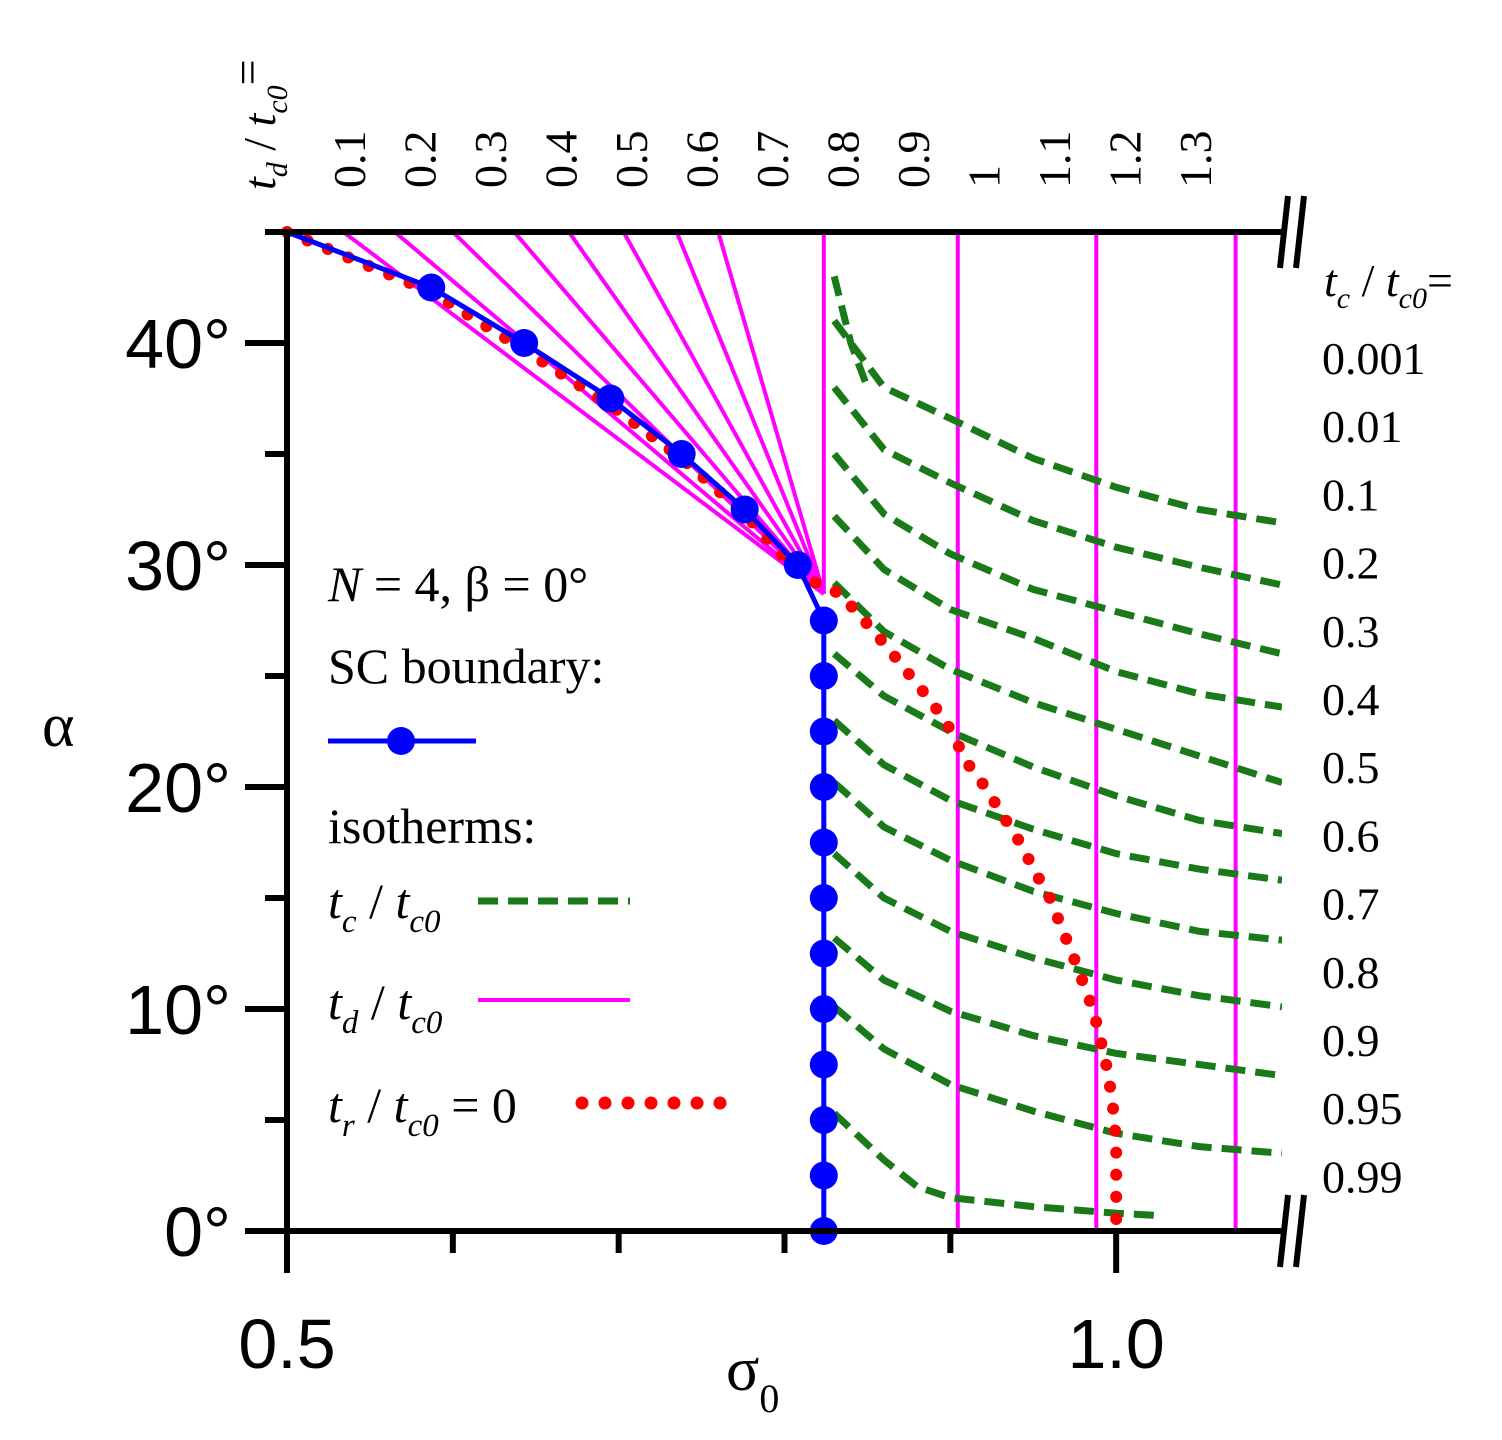 This screenshot has width=1502, height=1440. Describe the element at coordinates (1413, 298) in the screenshot. I see `right-axis-title-sub2: c0` at that location.